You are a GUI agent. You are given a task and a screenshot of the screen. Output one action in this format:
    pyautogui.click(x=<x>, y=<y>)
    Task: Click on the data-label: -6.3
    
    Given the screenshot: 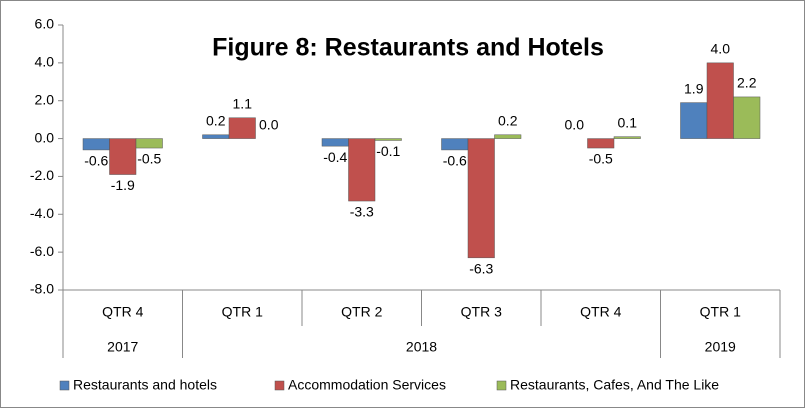 What is the action you would take?
    pyautogui.click(x=481, y=269)
    